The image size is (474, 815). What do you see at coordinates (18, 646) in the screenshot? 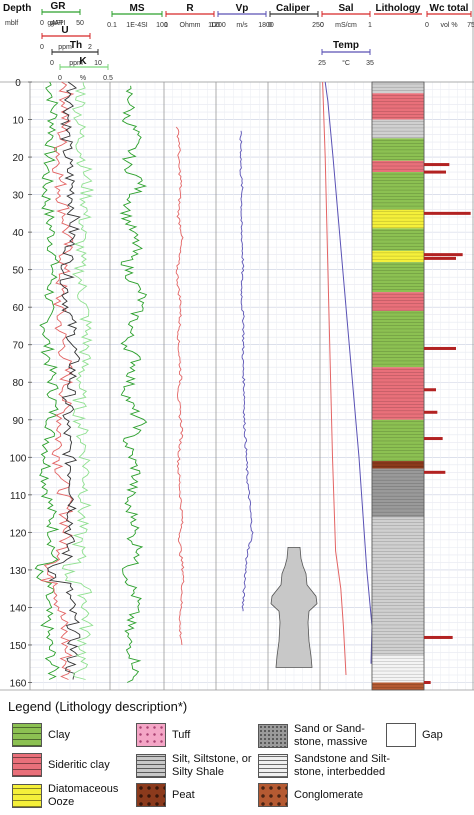
I see `depth-tick-label: 150` at bounding box center [18, 646].